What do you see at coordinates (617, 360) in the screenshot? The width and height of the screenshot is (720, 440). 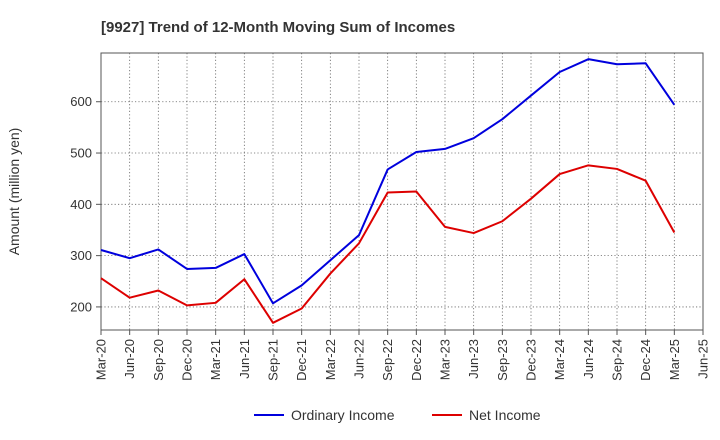 I see `x-tick-label: Sep-24` at bounding box center [617, 360].